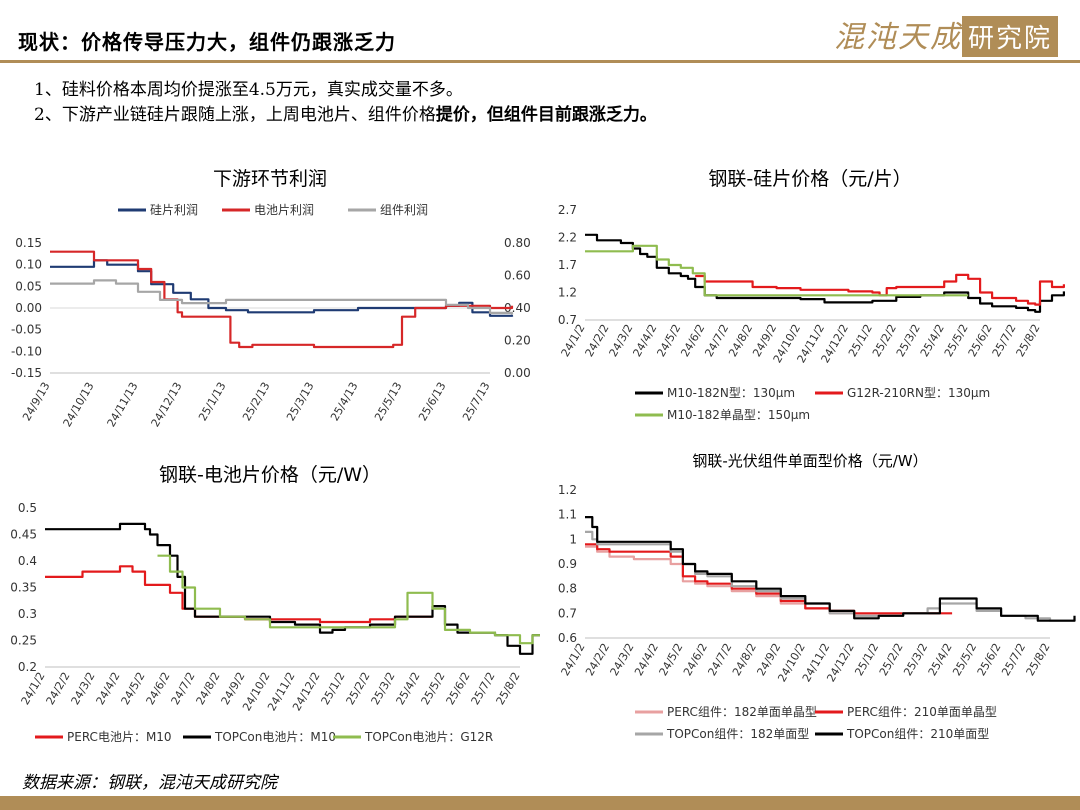 This screenshot has height=810, width=1080. I want to click on bullet-2: 2、下游产业链硅片跟随上涨，上周电池片、组件价格提价，但组件目前跟涨乏力。, so click(345, 115).